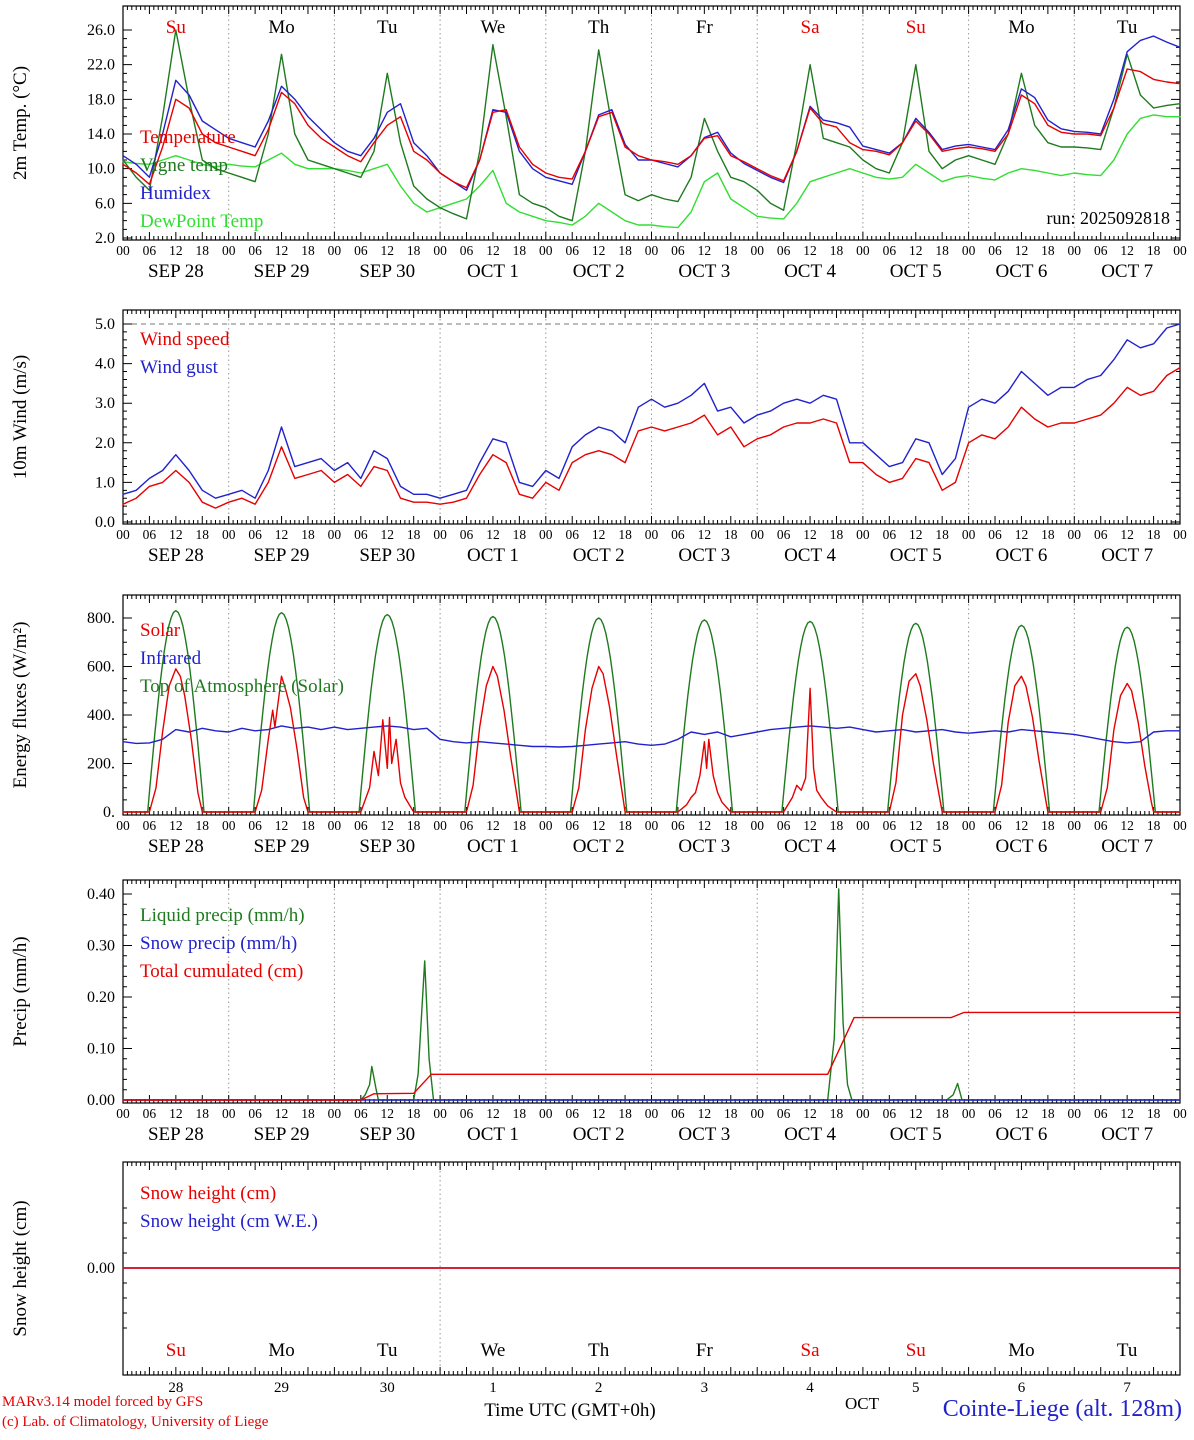  I want to click on series-infrared-line, so click(651, 736).